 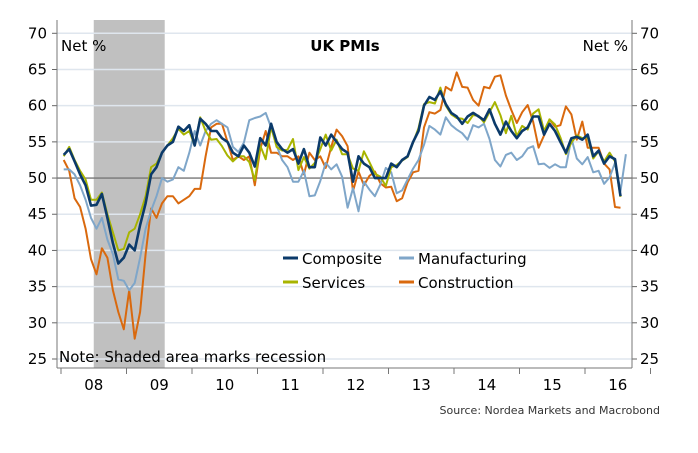 I want to click on source-label: Source: Nordea Markets and Macrobond, so click(x=550, y=410).